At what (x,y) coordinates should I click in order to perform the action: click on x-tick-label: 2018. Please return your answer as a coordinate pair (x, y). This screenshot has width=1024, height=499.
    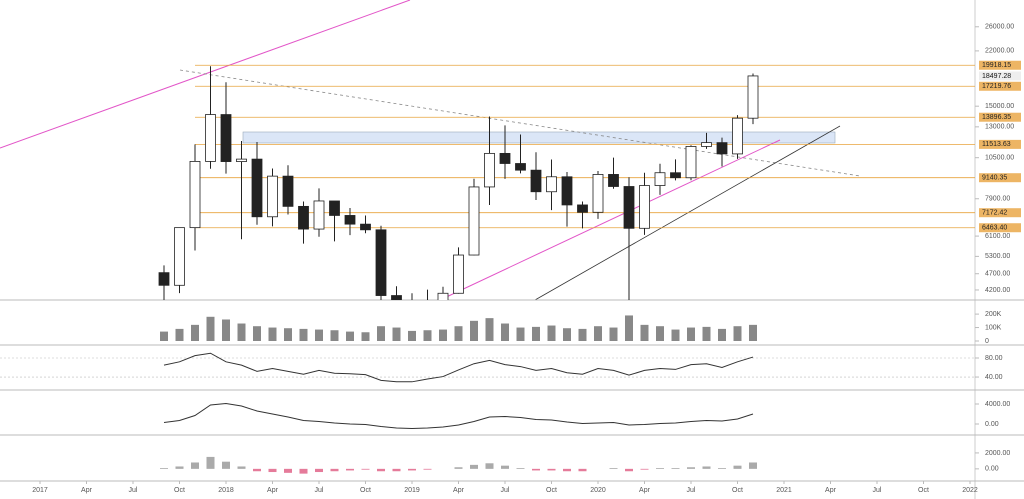
    Looking at the image, I should click on (226, 490).